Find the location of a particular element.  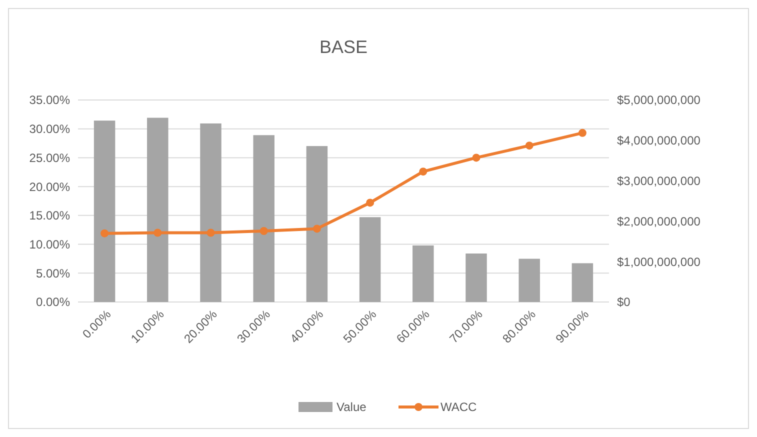

y2-tick-label: $4,000,000,000 is located at coordinates (659, 141).